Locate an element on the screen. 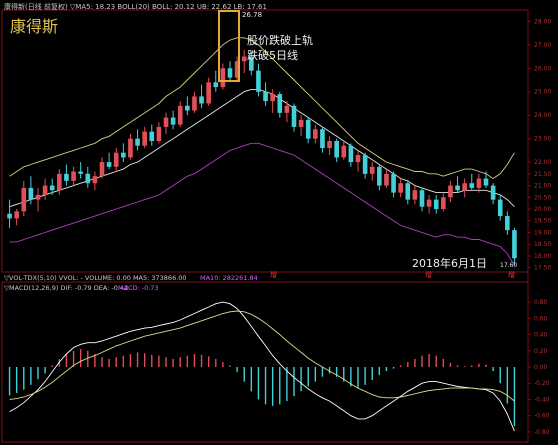 This screenshot has height=445, width=558. marker-b: 增 is located at coordinates (428, 274).